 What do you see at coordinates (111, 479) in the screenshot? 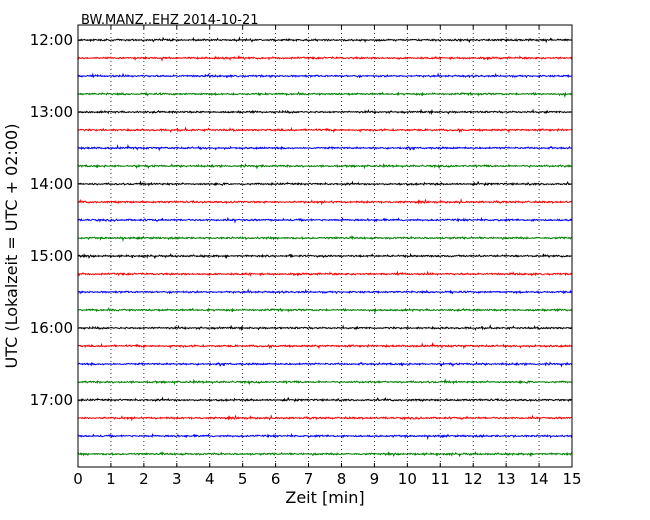
I see `x-tick-label-1: 1` at bounding box center [111, 479].